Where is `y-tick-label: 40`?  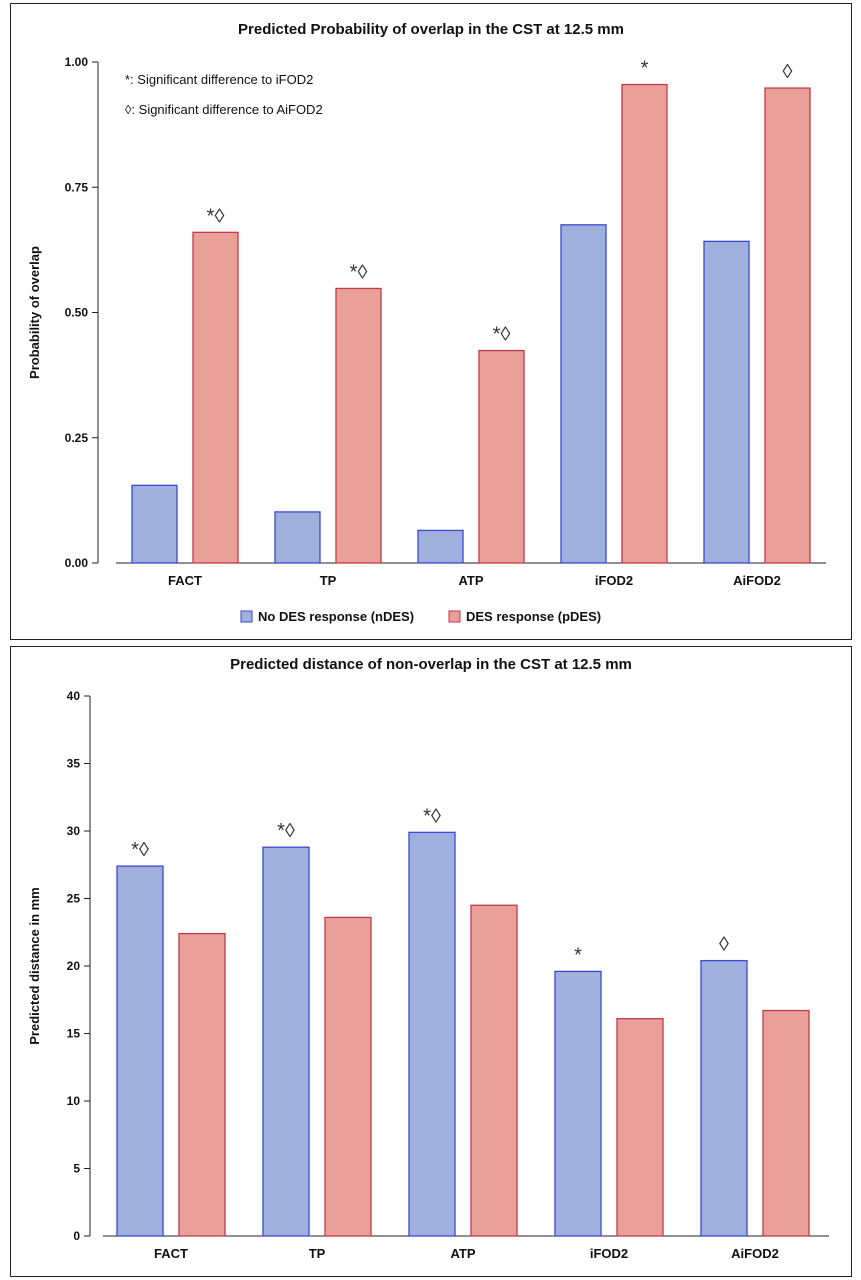
y-tick-label: 40 is located at coordinates (74, 696).